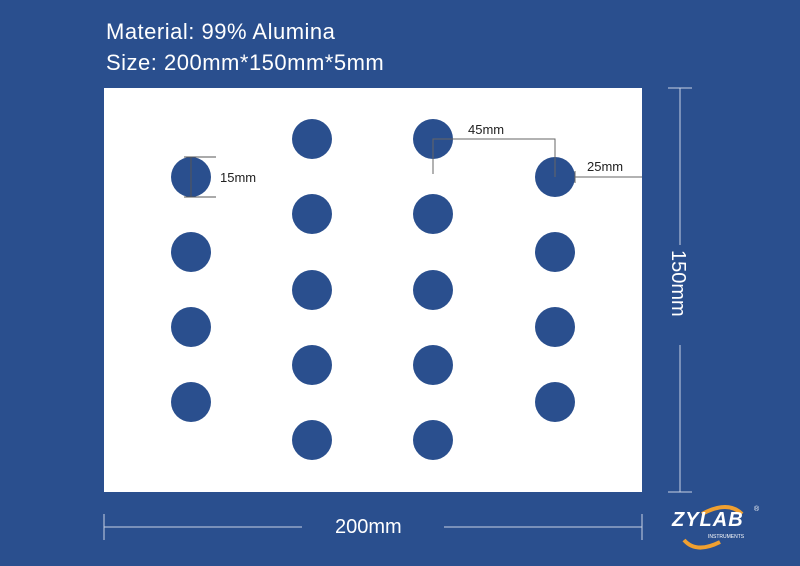  Describe the element at coordinates (678, 283) in the screenshot. I see `height-label: 150mm` at that location.